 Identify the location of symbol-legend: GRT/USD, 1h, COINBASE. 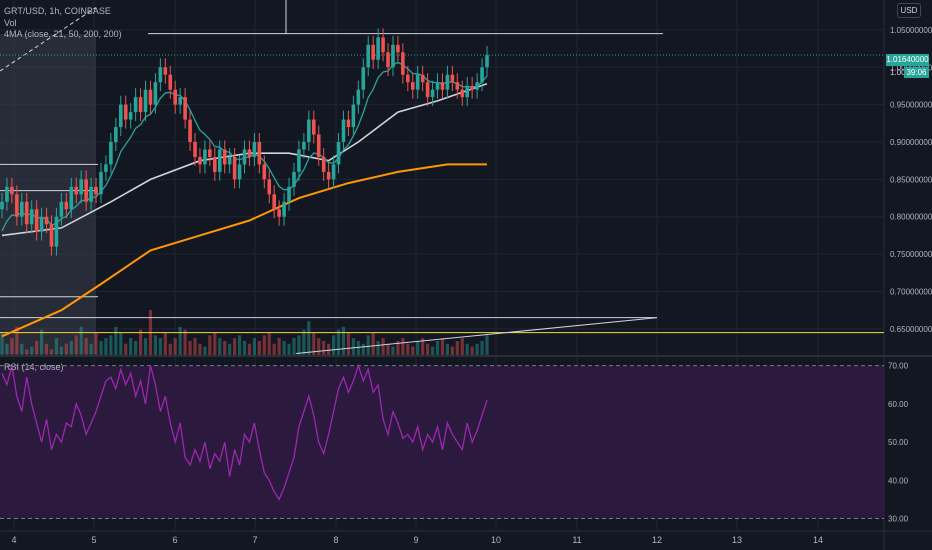
(57, 11).